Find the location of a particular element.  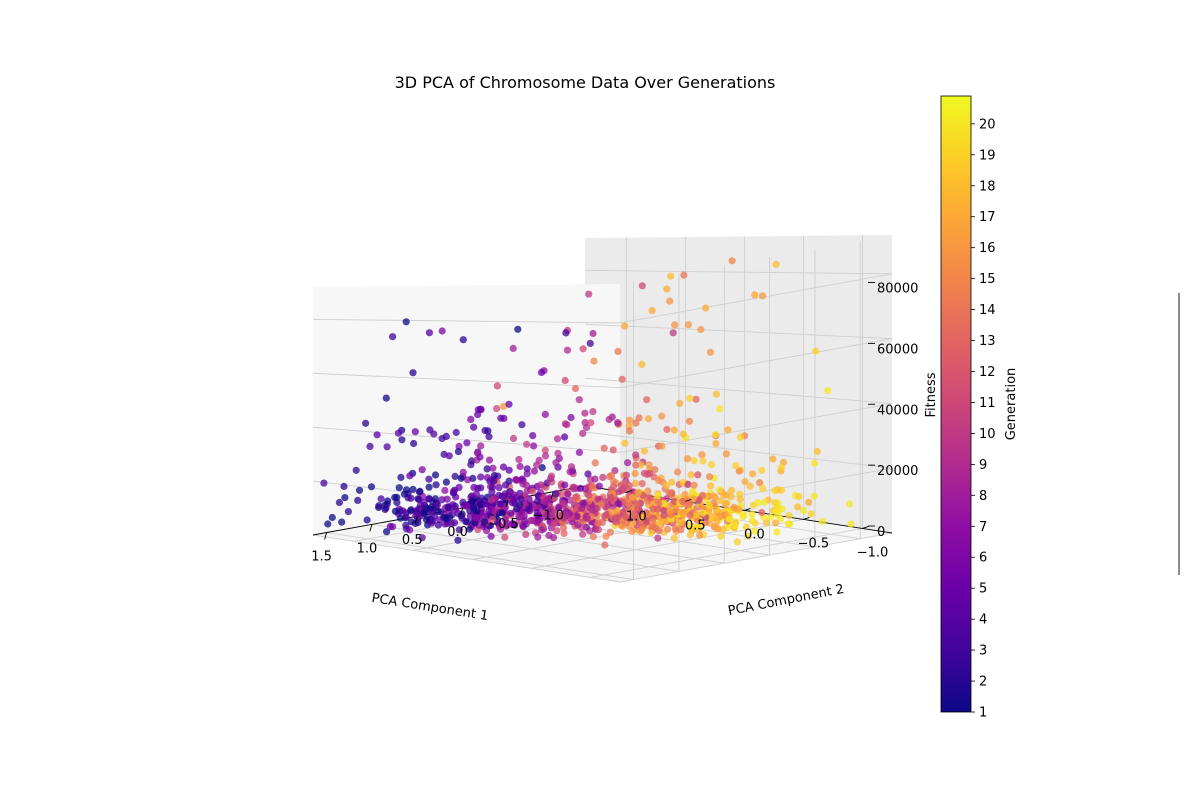

colorbar-gradient is located at coordinates (956, 404).